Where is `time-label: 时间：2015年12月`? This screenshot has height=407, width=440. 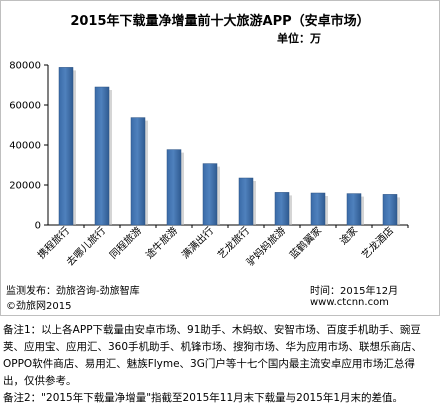
time-label: 时间：2015年12月 is located at coordinates (354, 291).